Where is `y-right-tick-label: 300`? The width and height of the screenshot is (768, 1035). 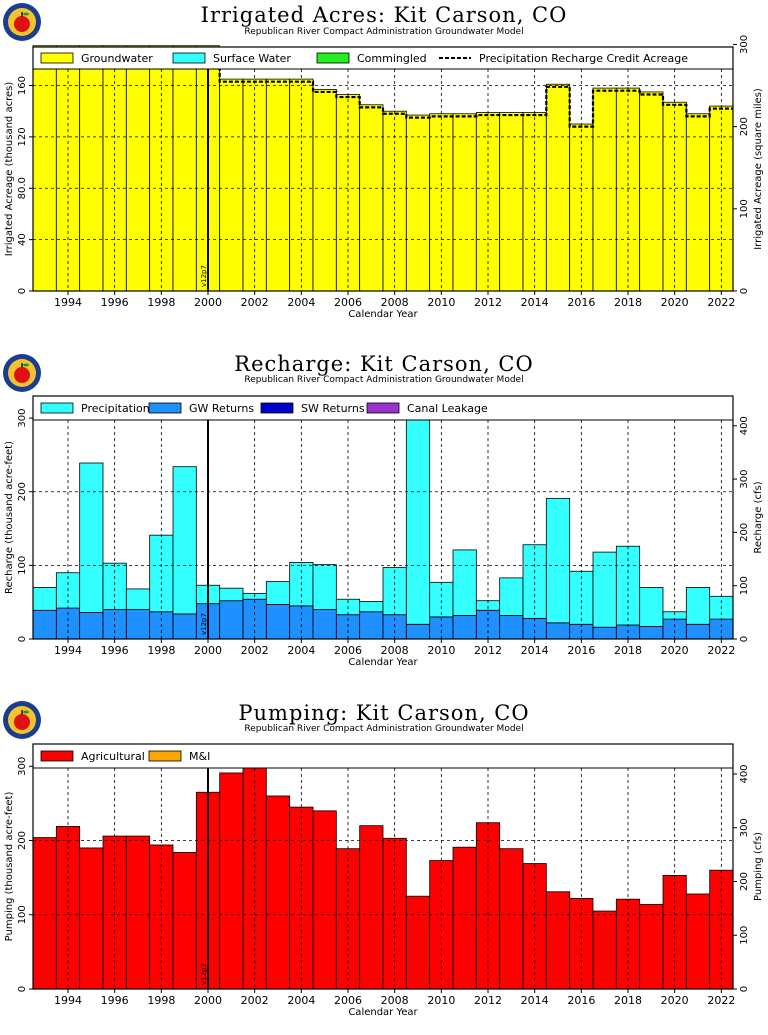
y-right-tick-label: 300 is located at coordinates (744, 827).